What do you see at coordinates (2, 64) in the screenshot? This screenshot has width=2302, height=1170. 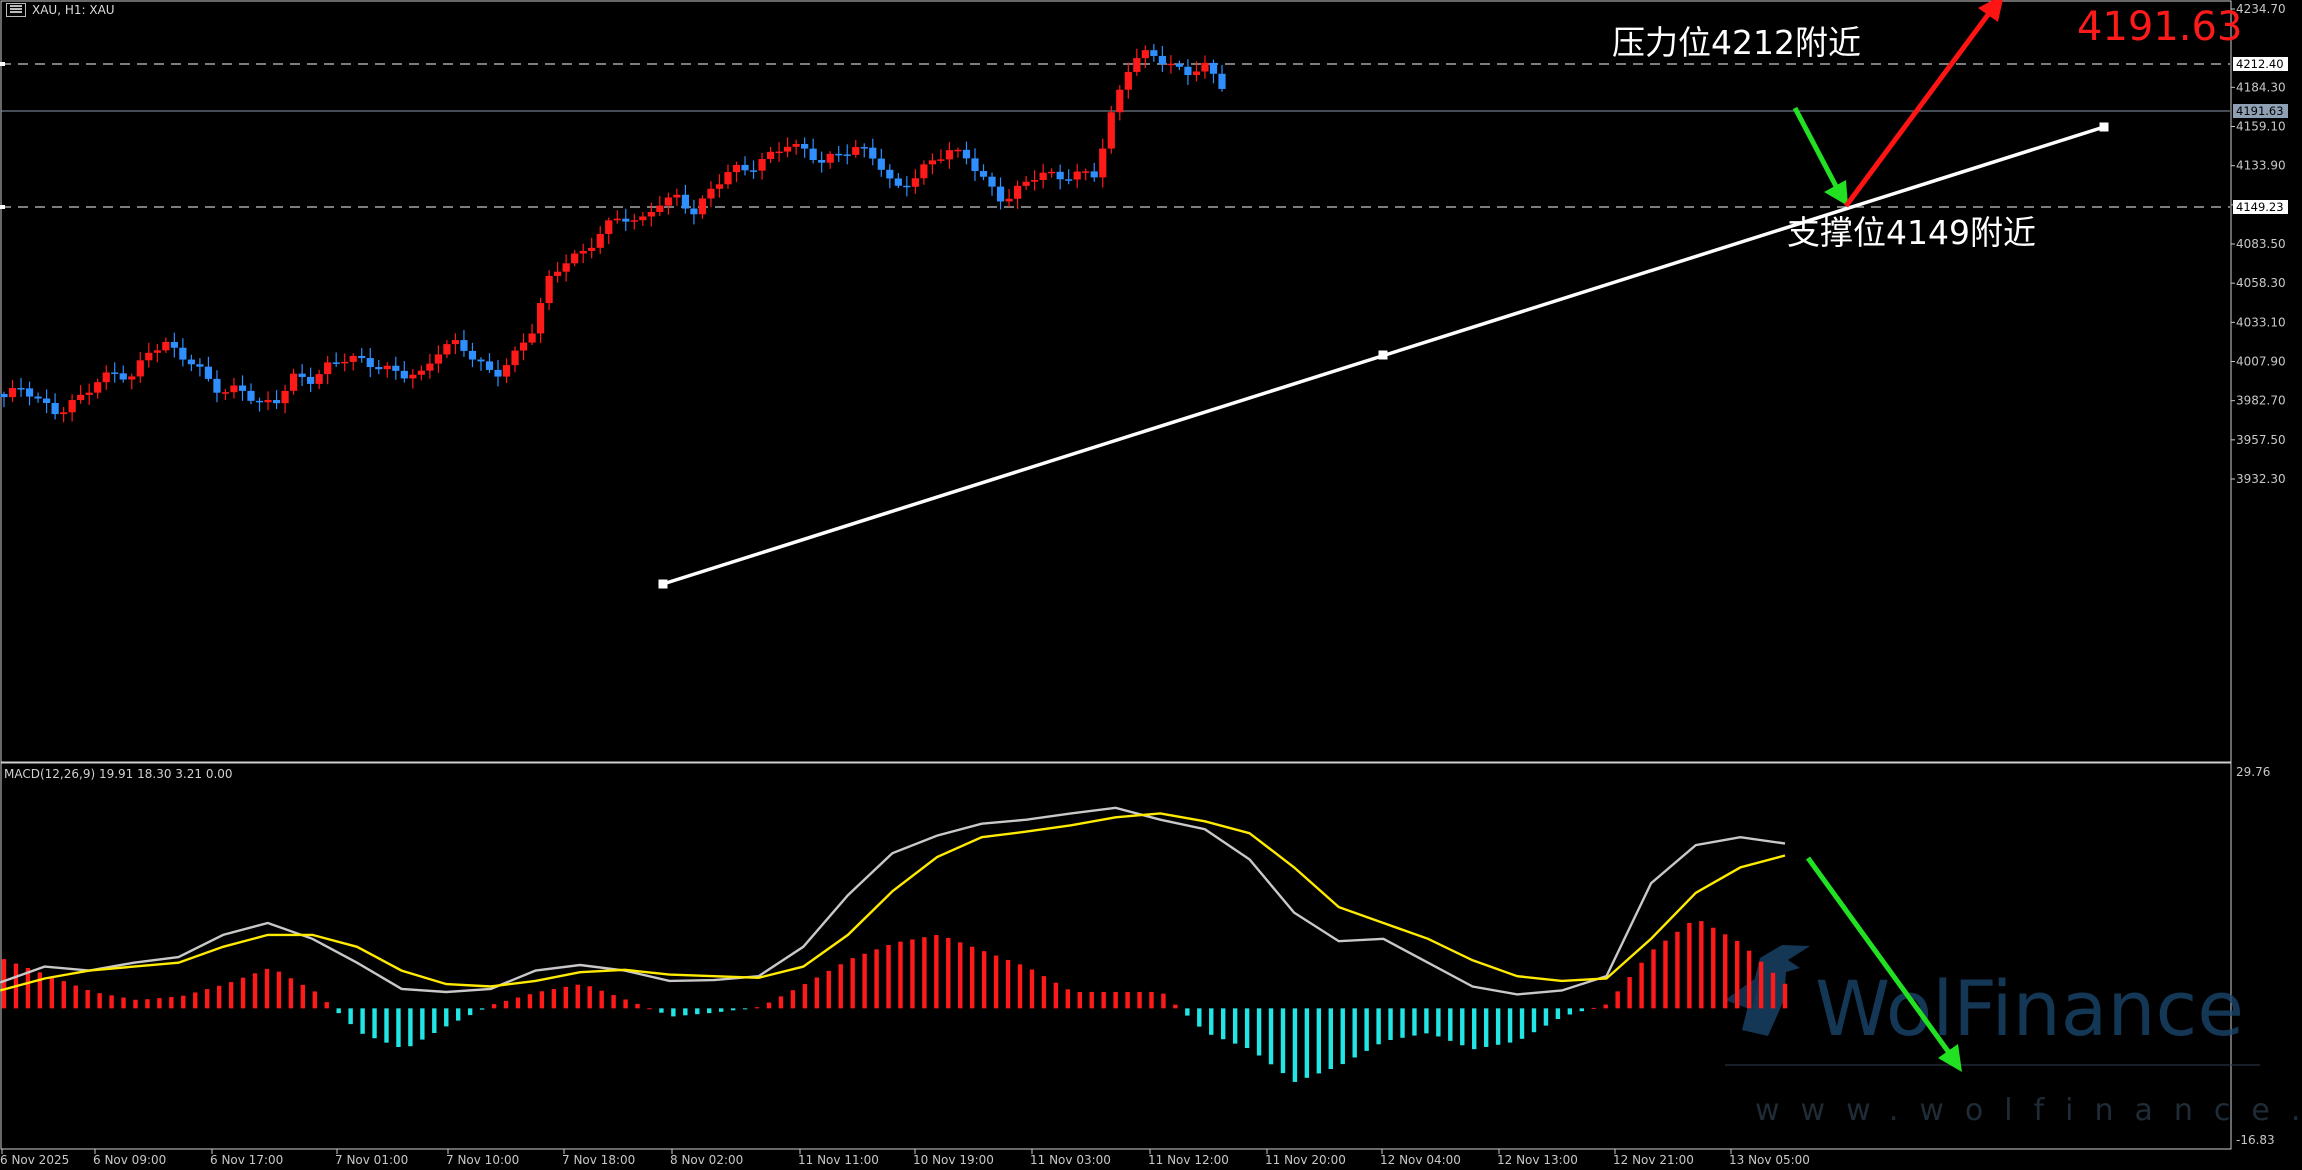 I see `resistance-line-handle` at bounding box center [2, 64].